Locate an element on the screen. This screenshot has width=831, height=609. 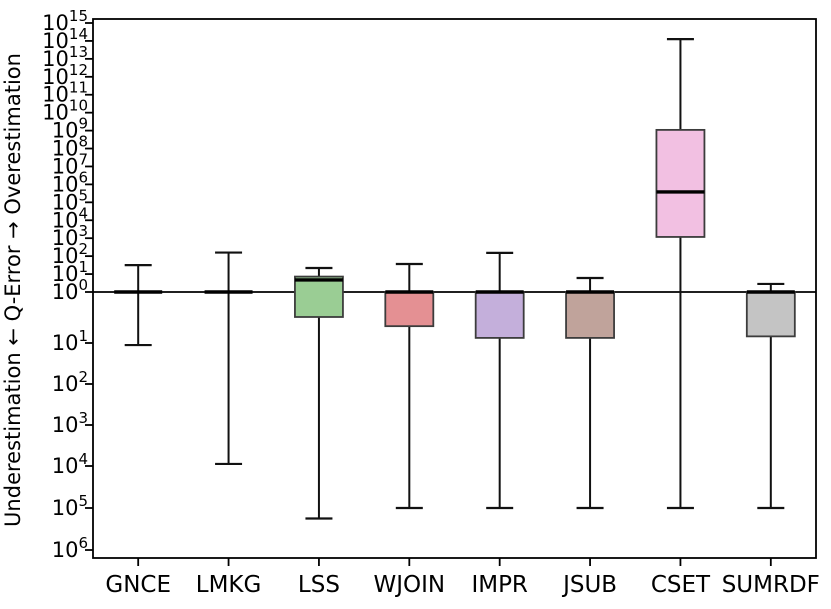
y-tick-label: 10⁹ is located at coordinates (70, 129).